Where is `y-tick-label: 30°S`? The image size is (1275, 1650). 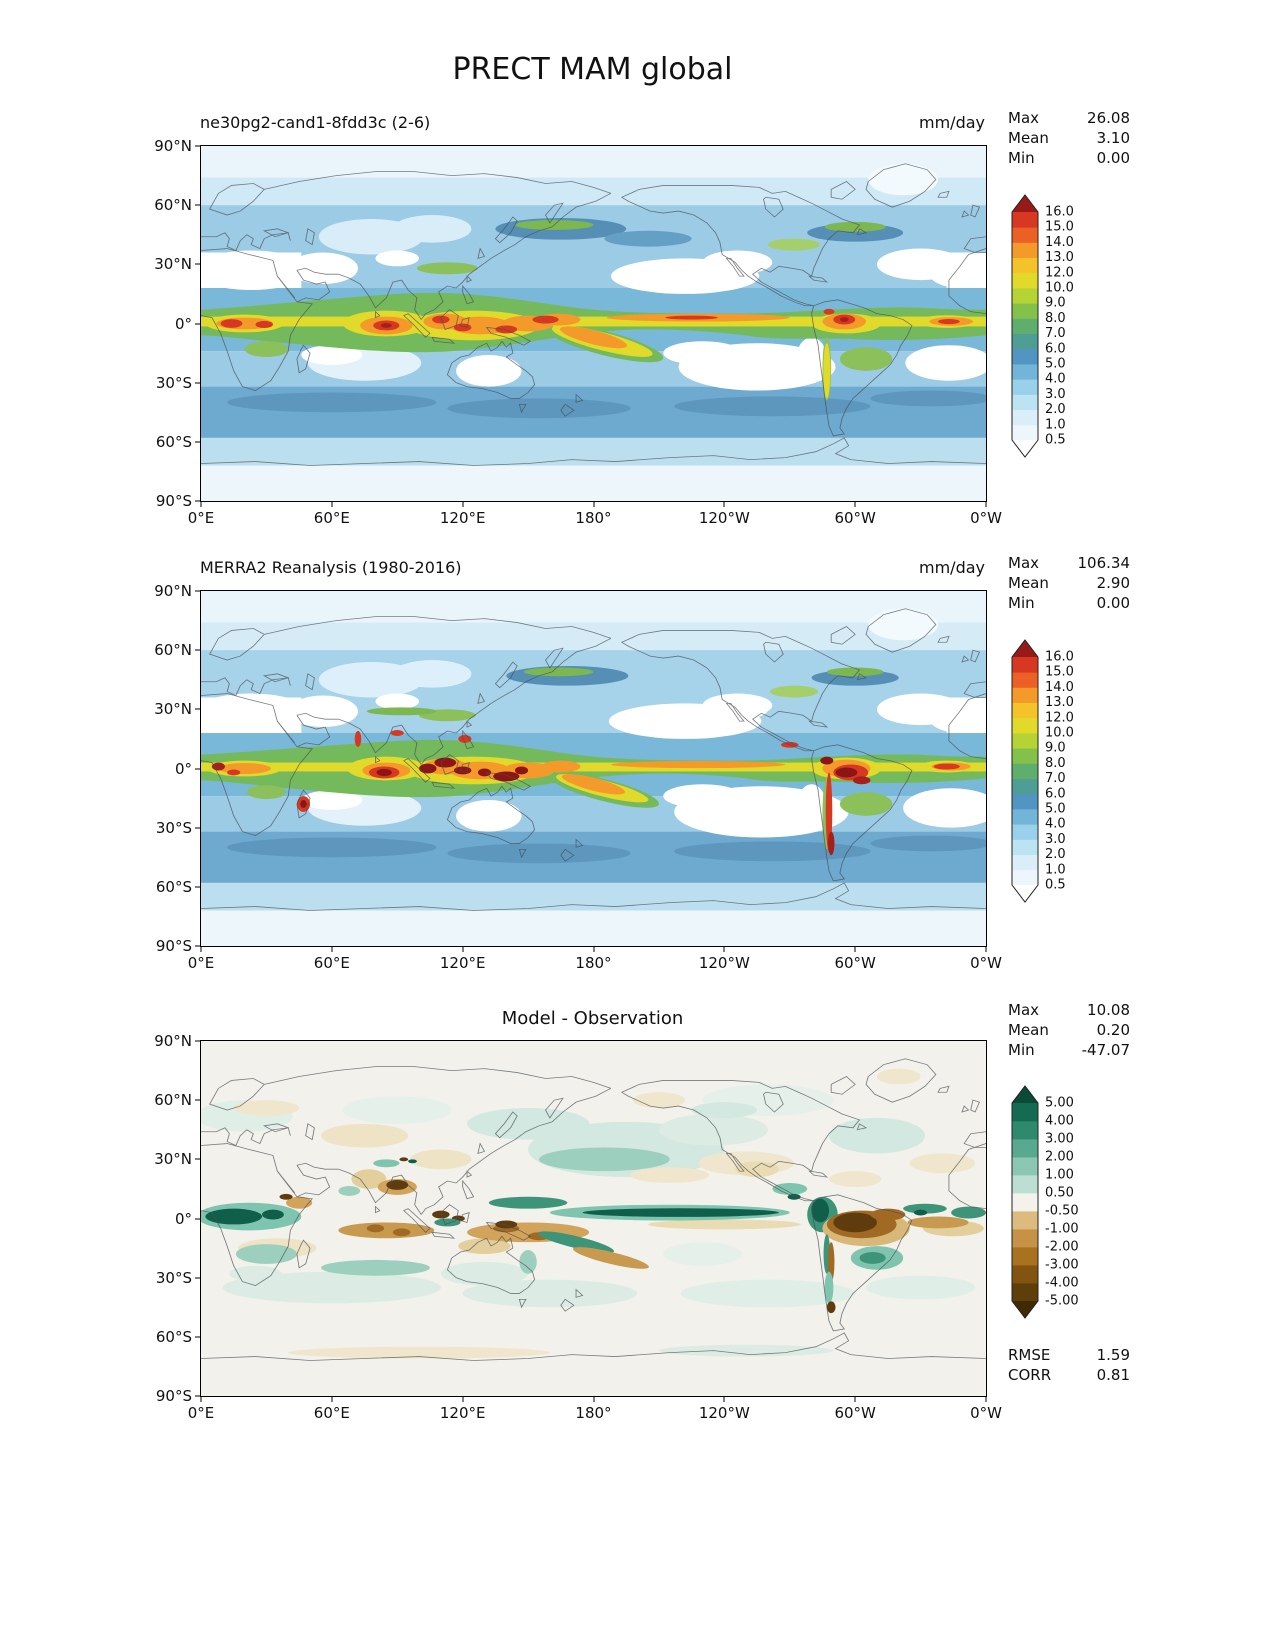 y-tick-label: 30°S is located at coordinates (173, 382).